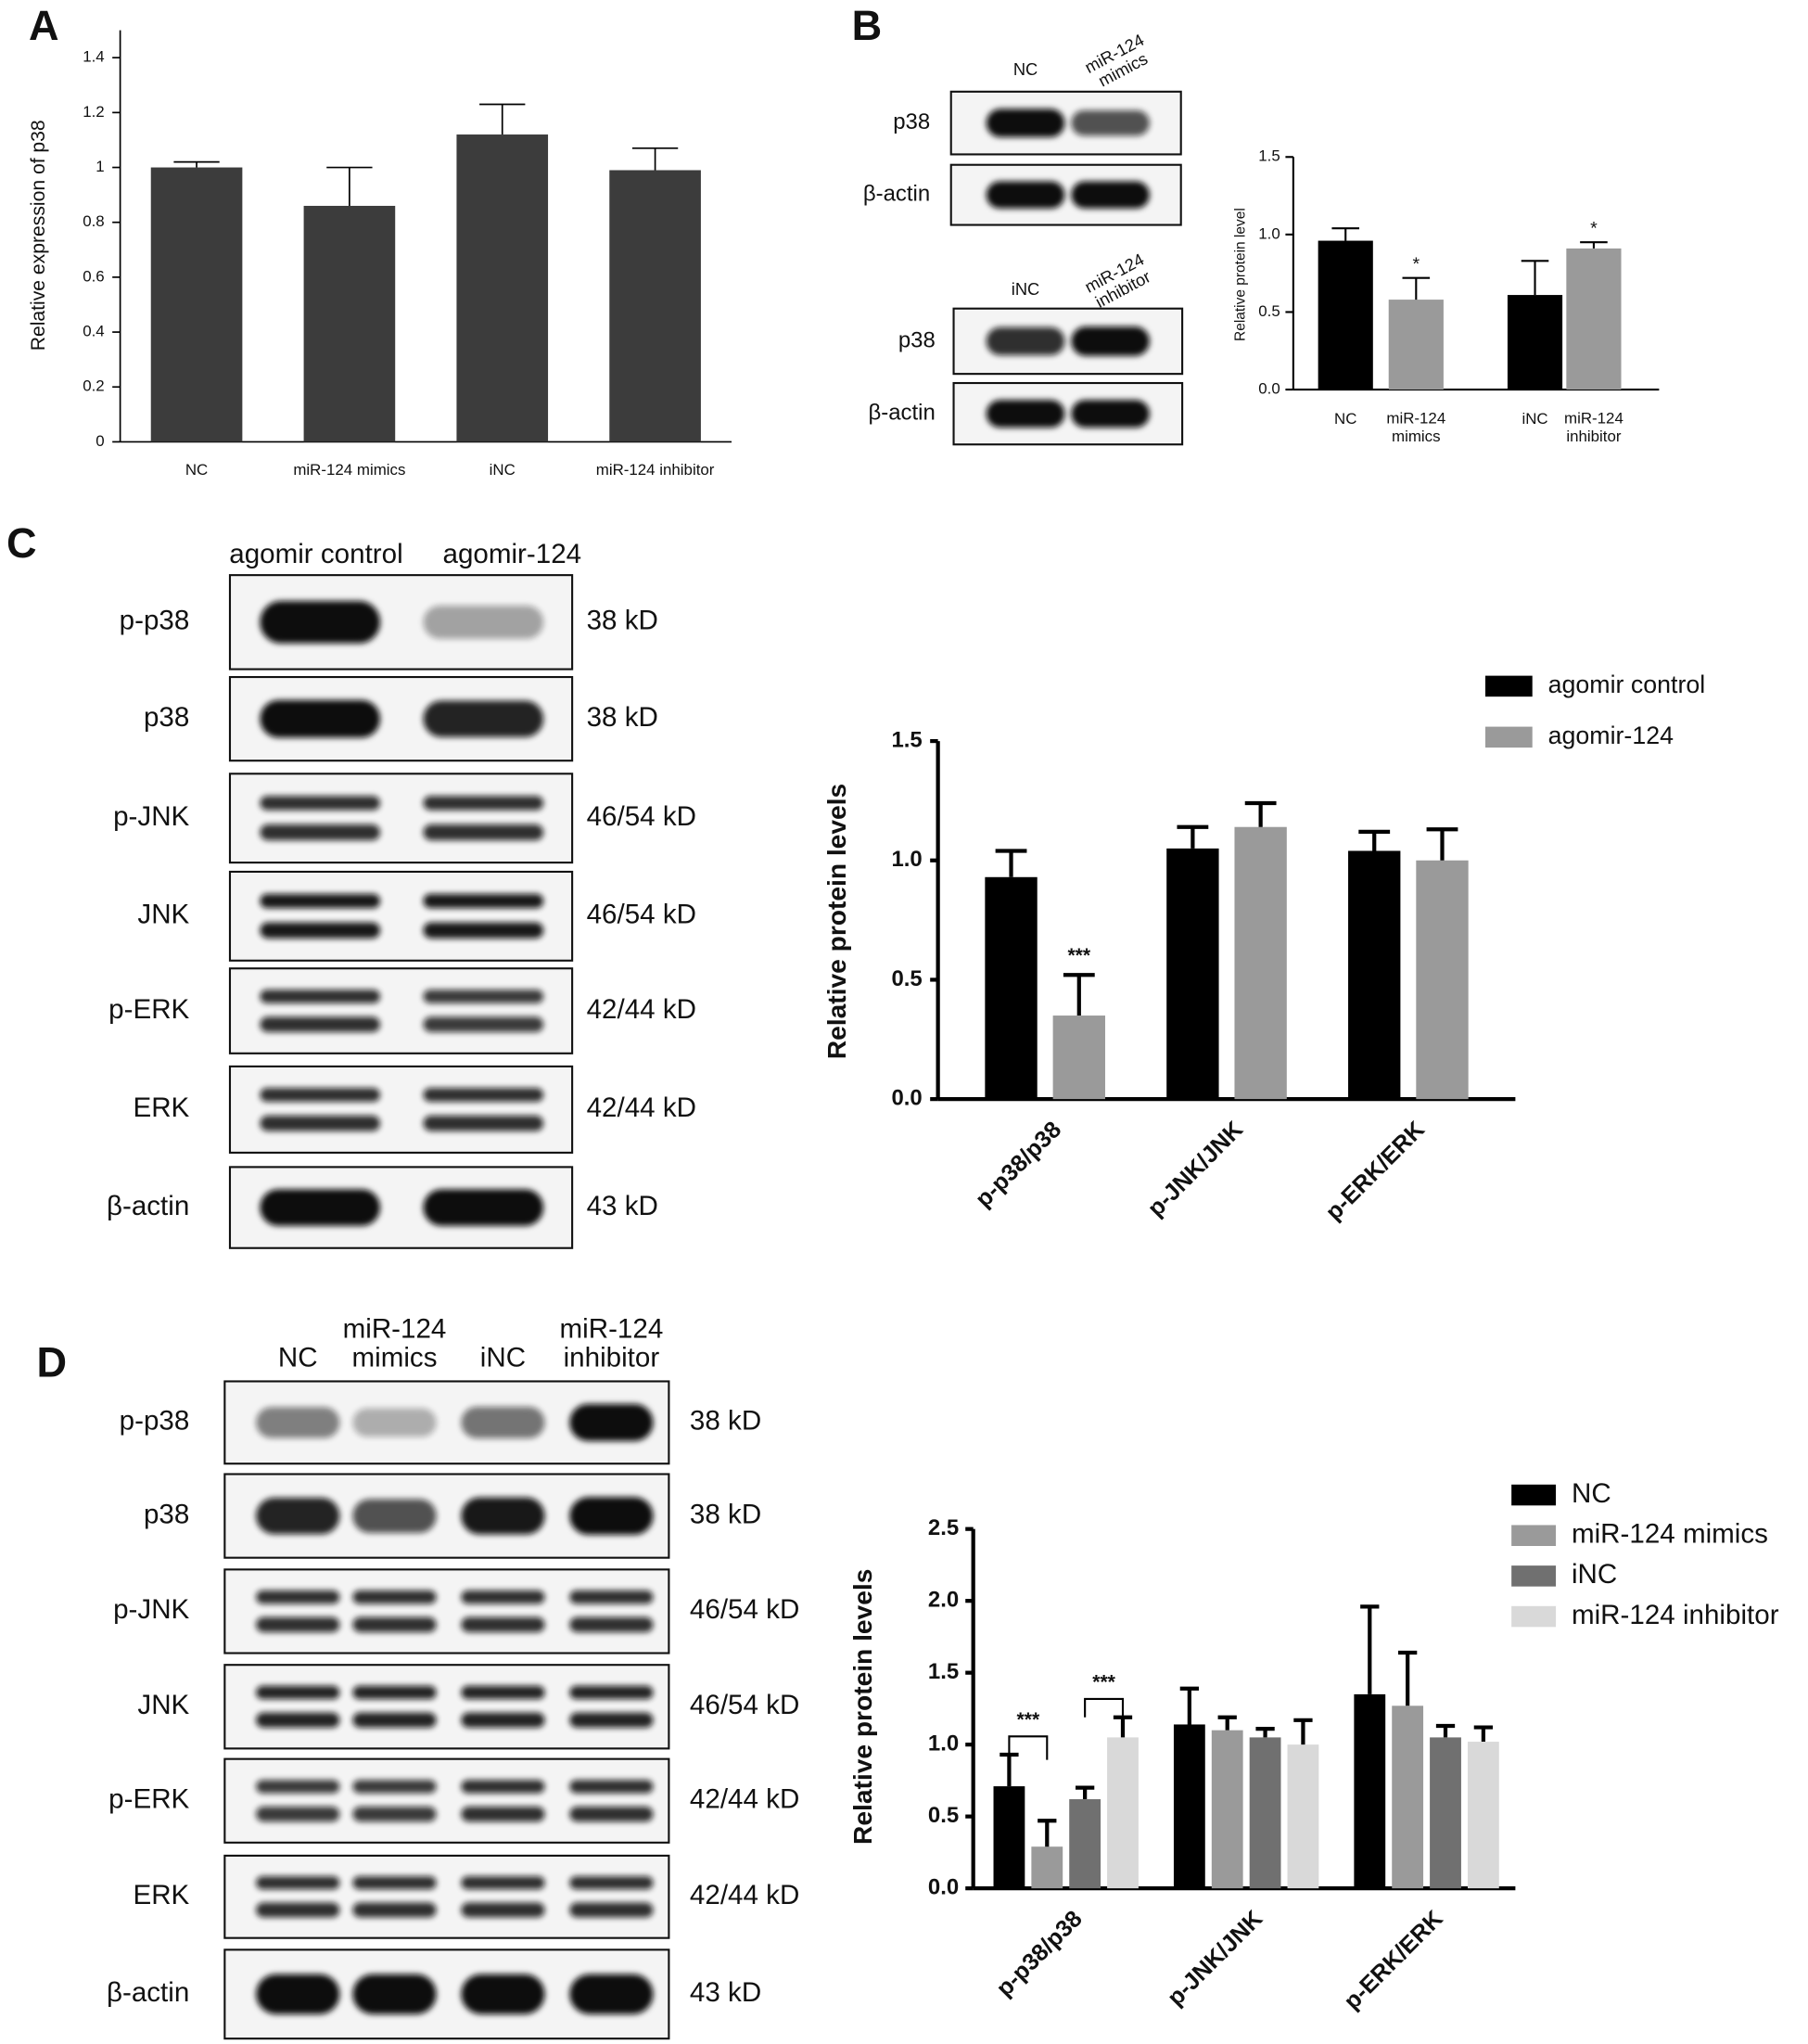  Describe the element at coordinates (907, 859) in the screenshot. I see `y-tick-label: 1.0` at that location.